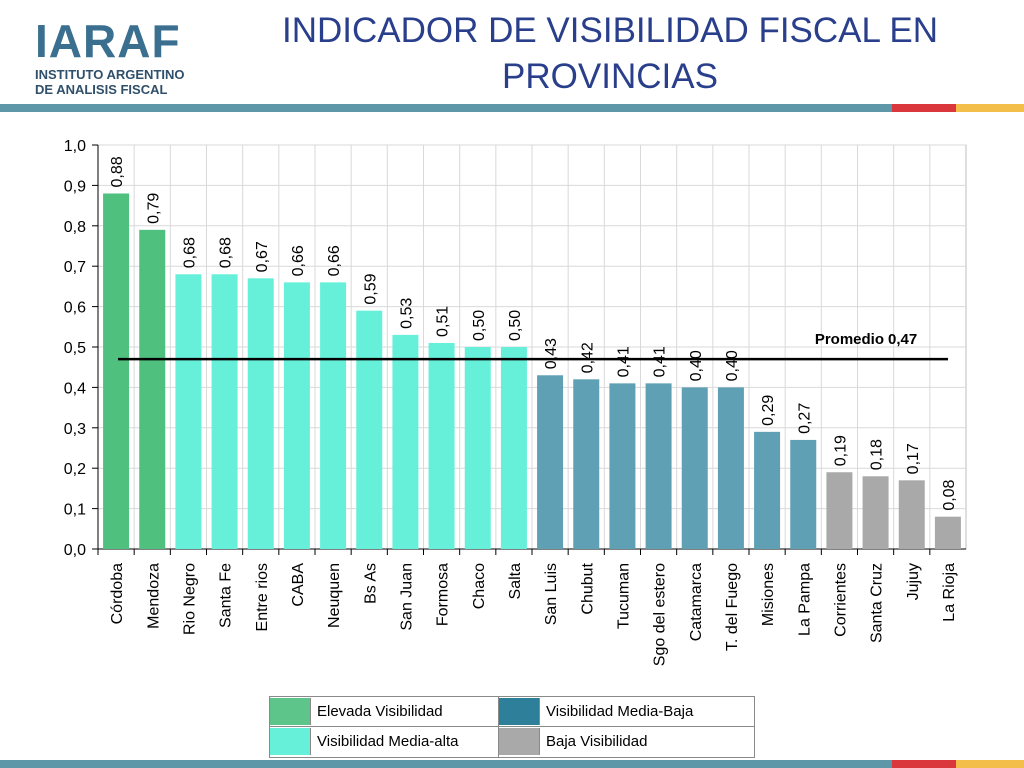 The image size is (1024, 768). I want to click on y-tick-label: 0,8, so click(75, 227).